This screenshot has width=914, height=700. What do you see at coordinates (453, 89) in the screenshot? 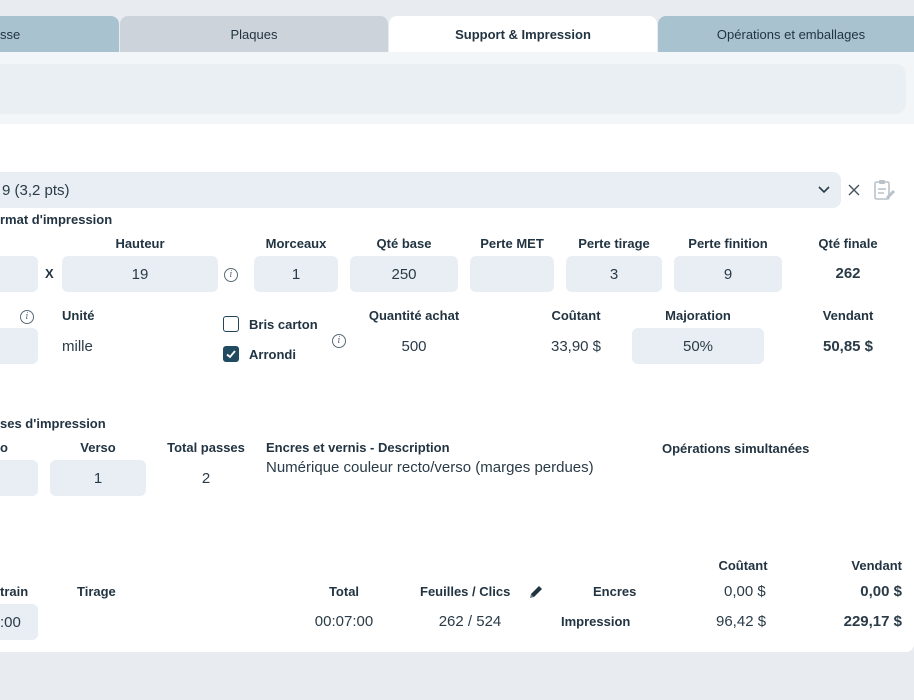
I see `description-field` at bounding box center [453, 89].